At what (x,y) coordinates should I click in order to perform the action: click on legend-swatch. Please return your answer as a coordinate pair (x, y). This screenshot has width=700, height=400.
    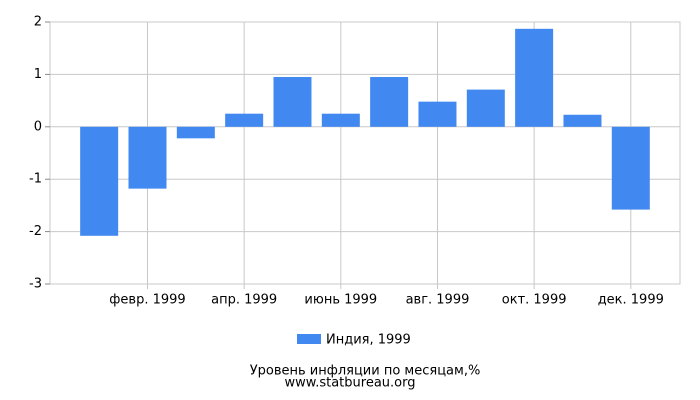
    Looking at the image, I should click on (309, 339).